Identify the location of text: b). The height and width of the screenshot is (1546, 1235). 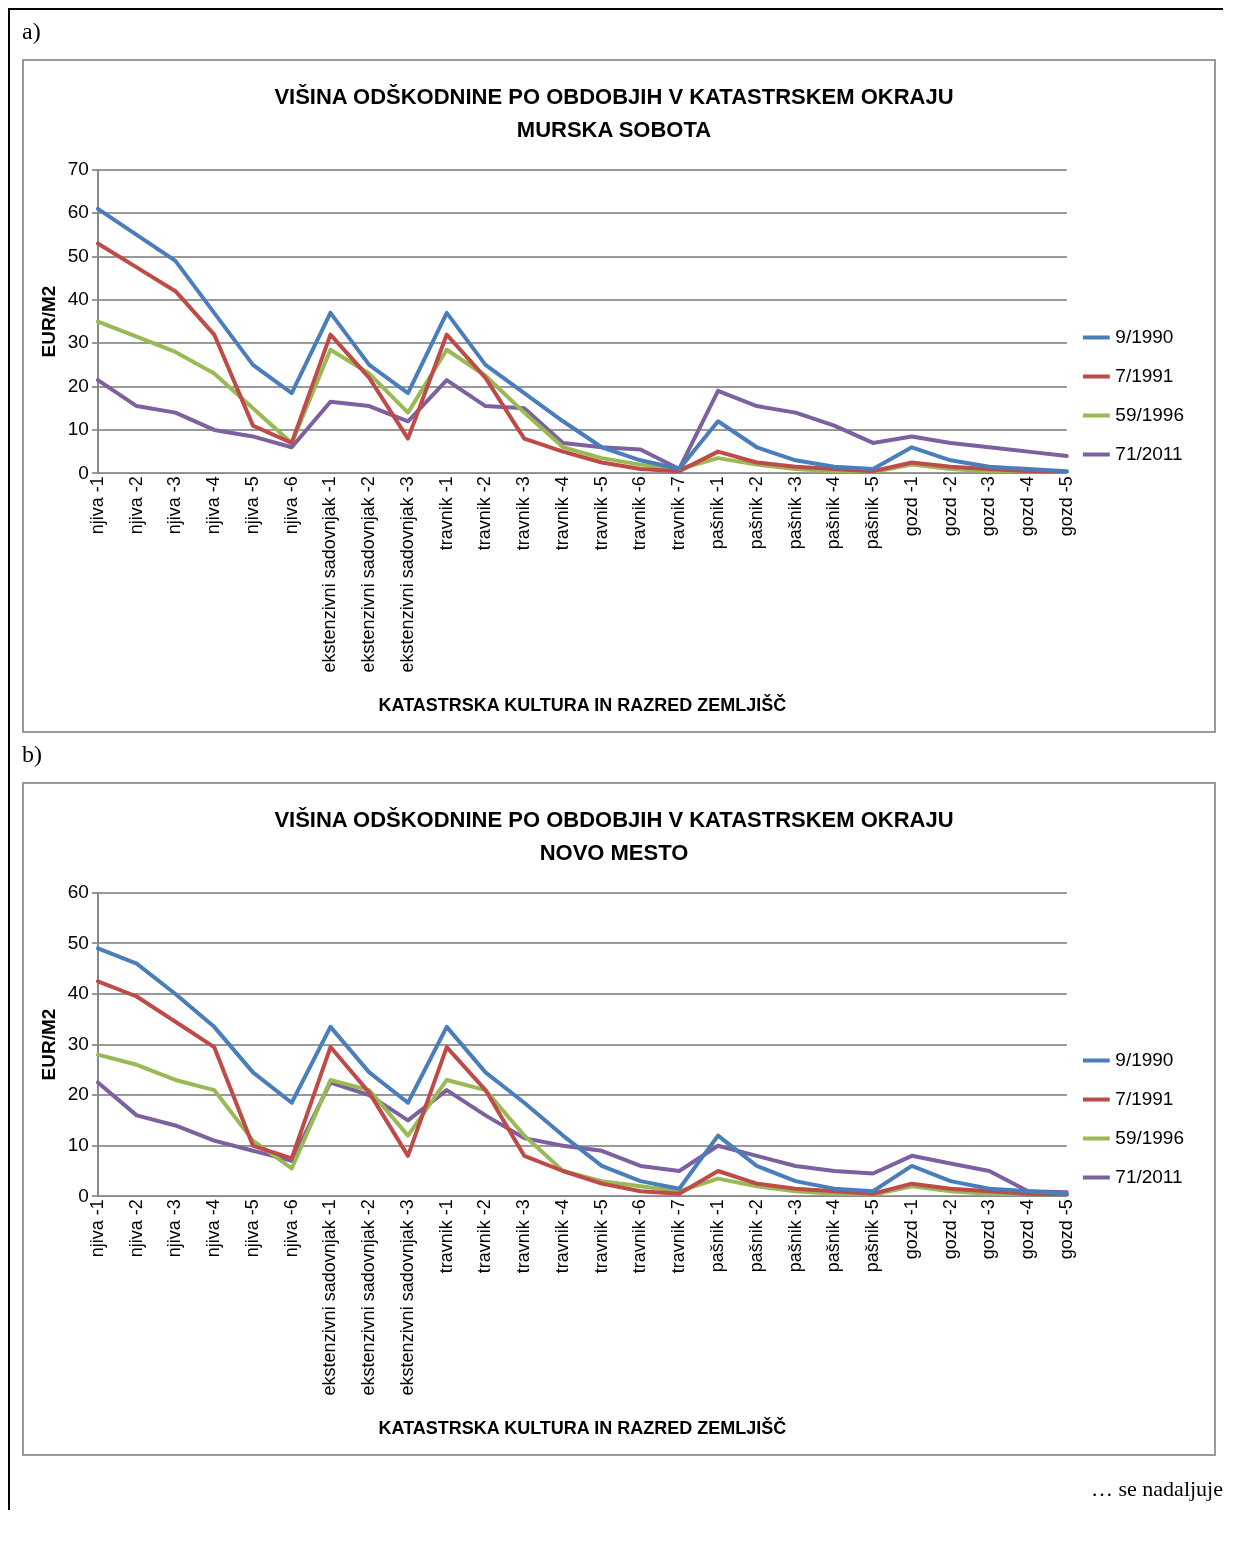
(32, 754).